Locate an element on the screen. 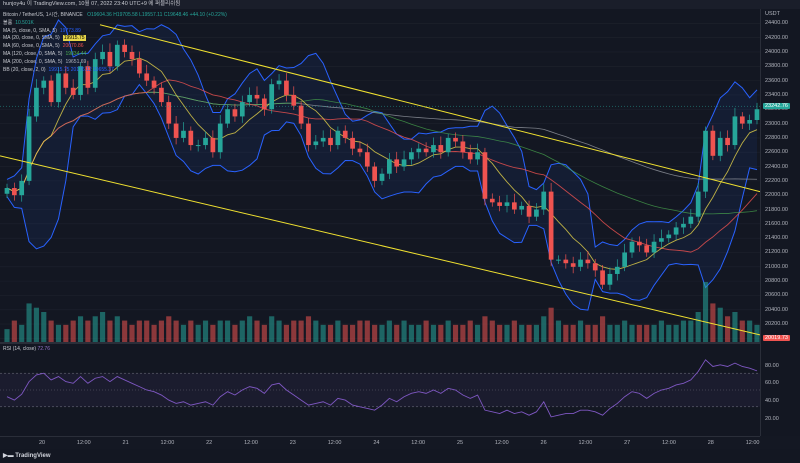 The image size is (800, 463). current-price-label: 23242.76 is located at coordinates (776, 106).